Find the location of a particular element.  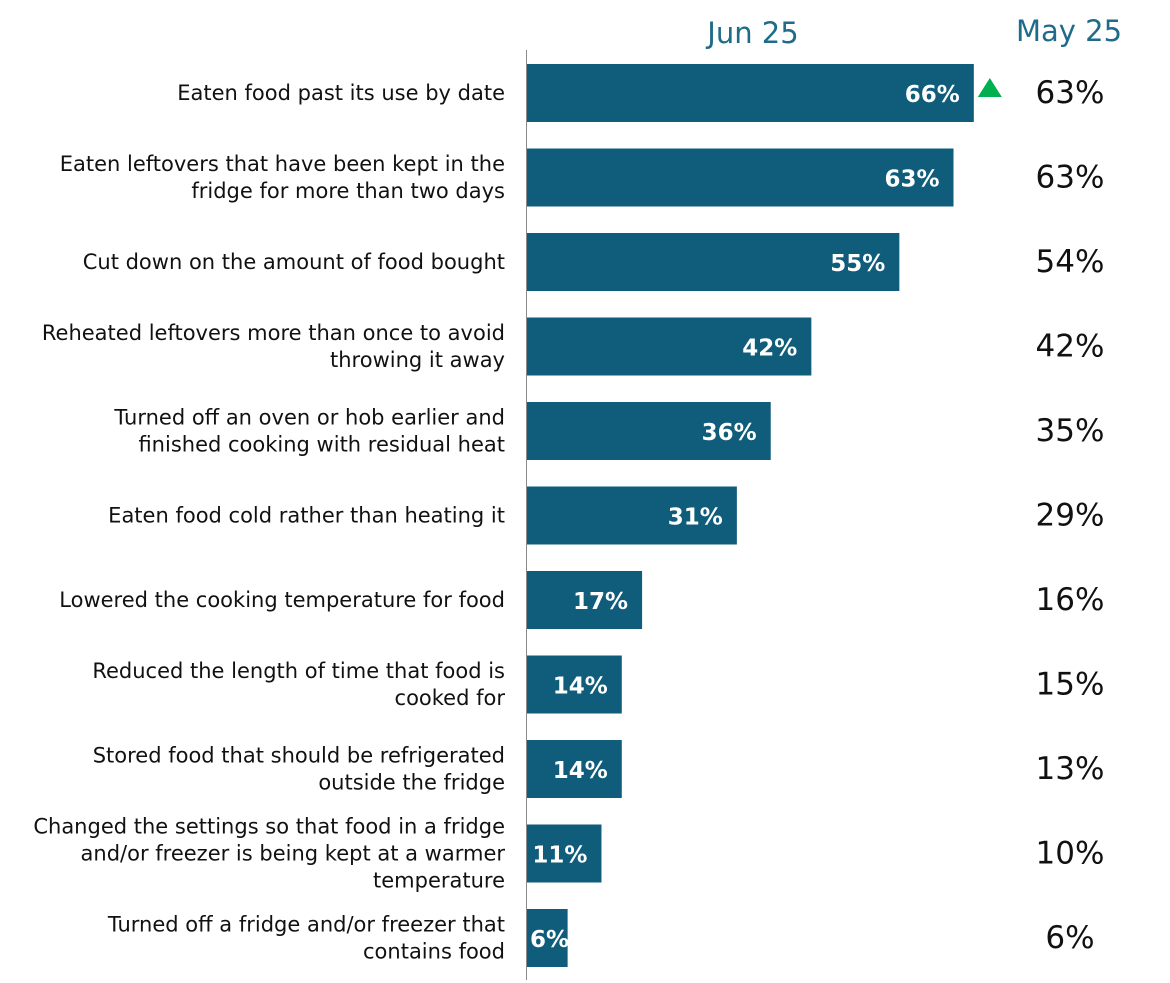

category-label-line: Reduced the length of time that food is is located at coordinates (298, 671).